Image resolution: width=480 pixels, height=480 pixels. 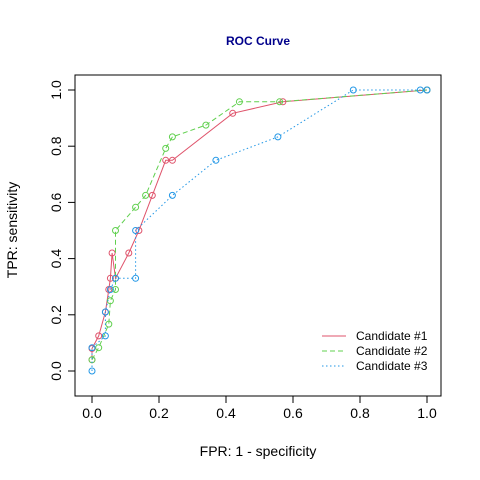 What do you see at coordinates (360, 413) in the screenshot?
I see `x-tick-label: 0.8` at bounding box center [360, 413].